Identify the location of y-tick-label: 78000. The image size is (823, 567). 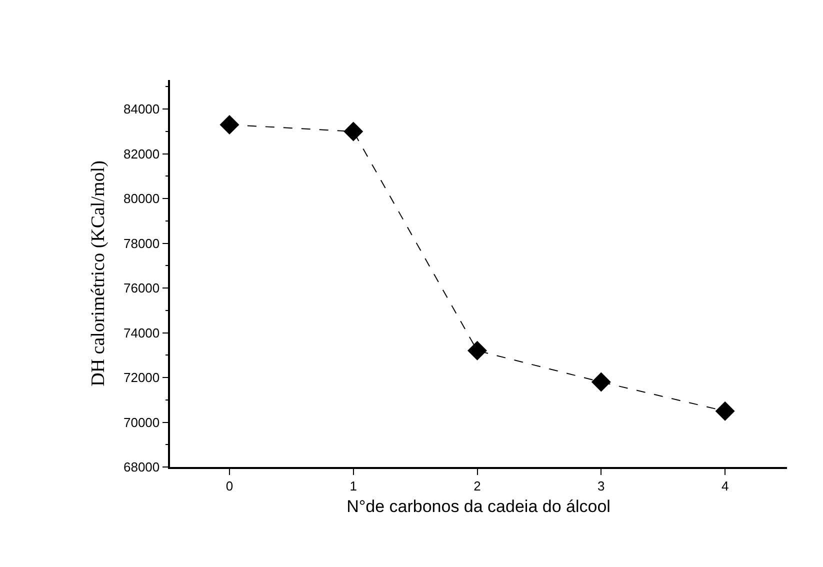
(141, 243).